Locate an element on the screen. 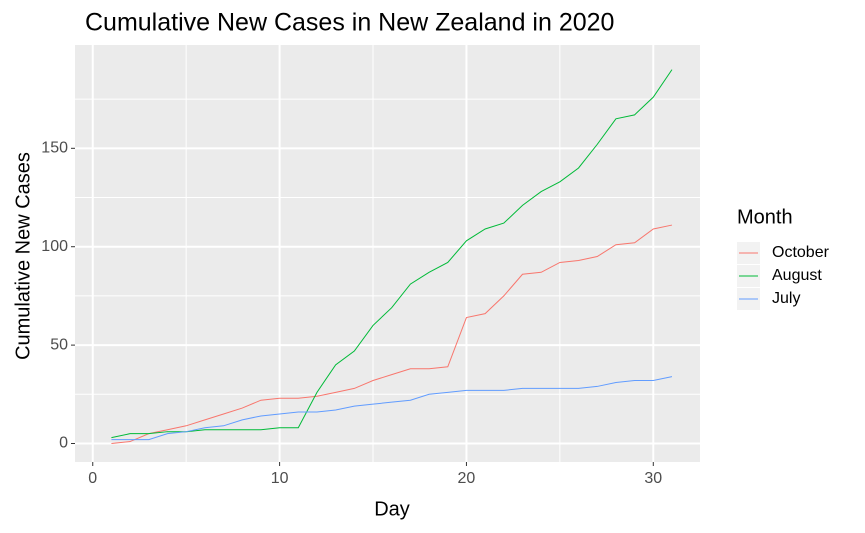 Image resolution: width=865 pixels, height=533 pixels. y-tick-label: 100 is located at coordinates (54, 246).